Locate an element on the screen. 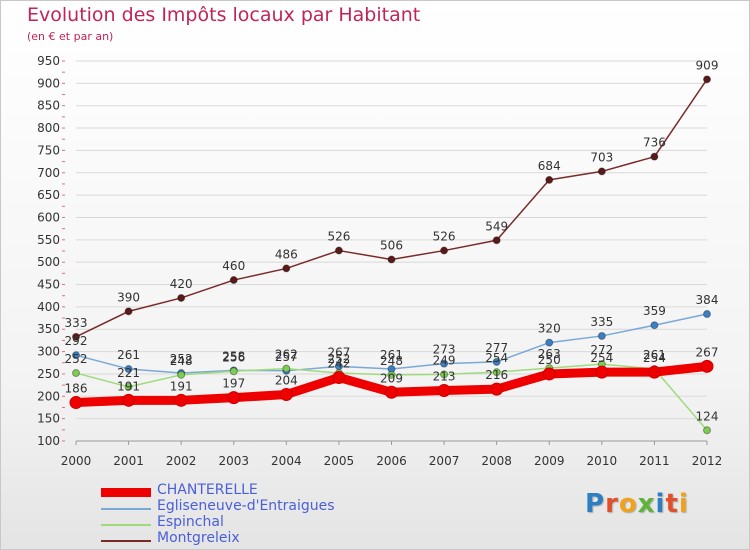 This screenshot has height=550, width=750. x-tick-label: 2010 is located at coordinates (602, 461).